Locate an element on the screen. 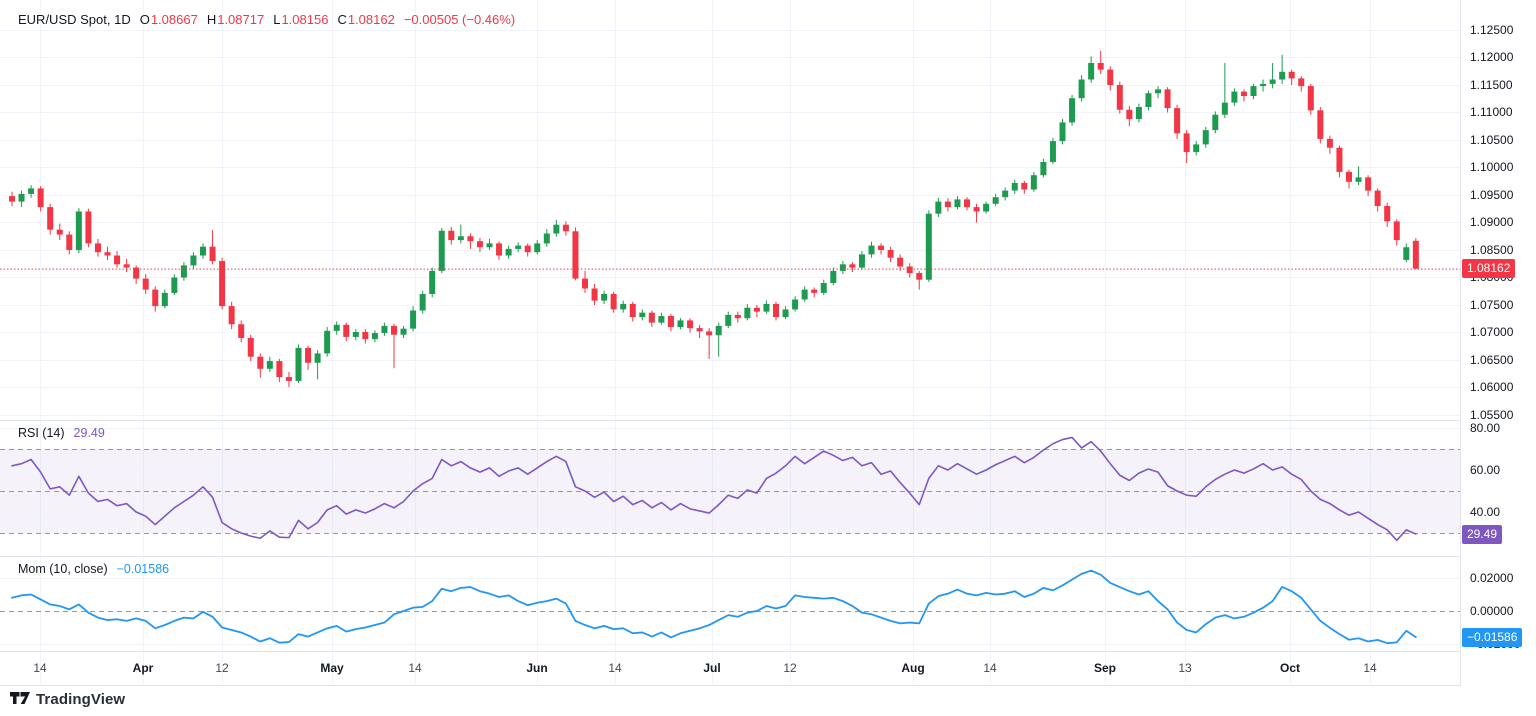  price-axis-label: 0.00000 is located at coordinates (1492, 611).